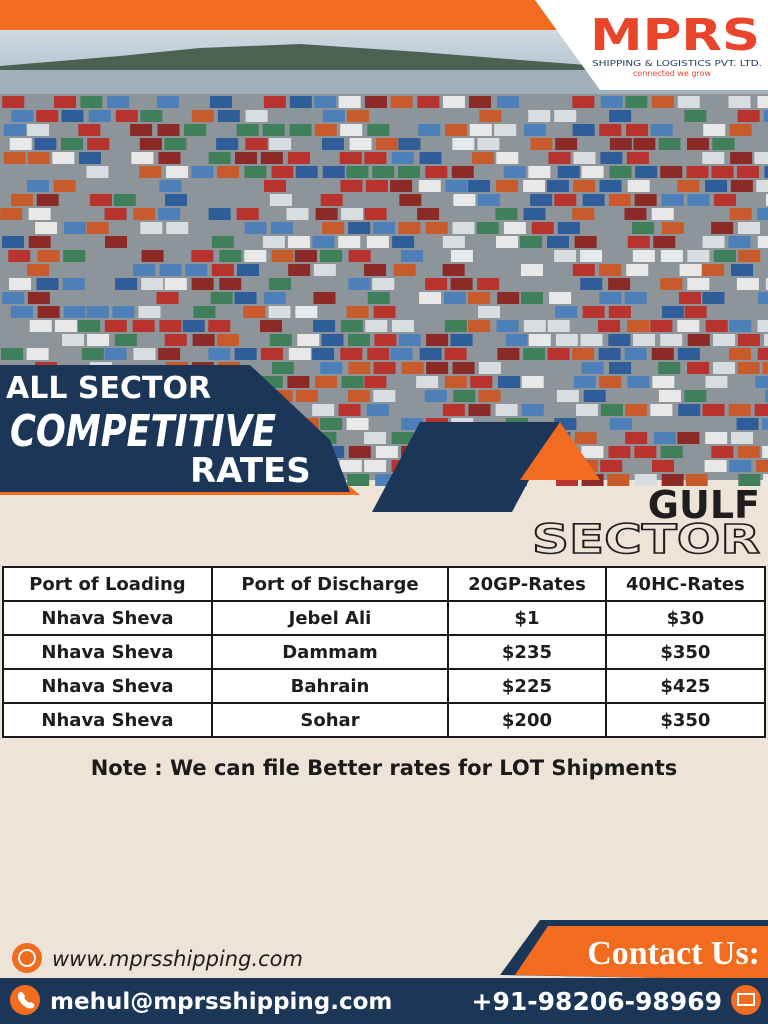 This screenshot has height=1024, width=768. Describe the element at coordinates (685, 652) in the screenshot. I see `table-cell: $350` at that location.